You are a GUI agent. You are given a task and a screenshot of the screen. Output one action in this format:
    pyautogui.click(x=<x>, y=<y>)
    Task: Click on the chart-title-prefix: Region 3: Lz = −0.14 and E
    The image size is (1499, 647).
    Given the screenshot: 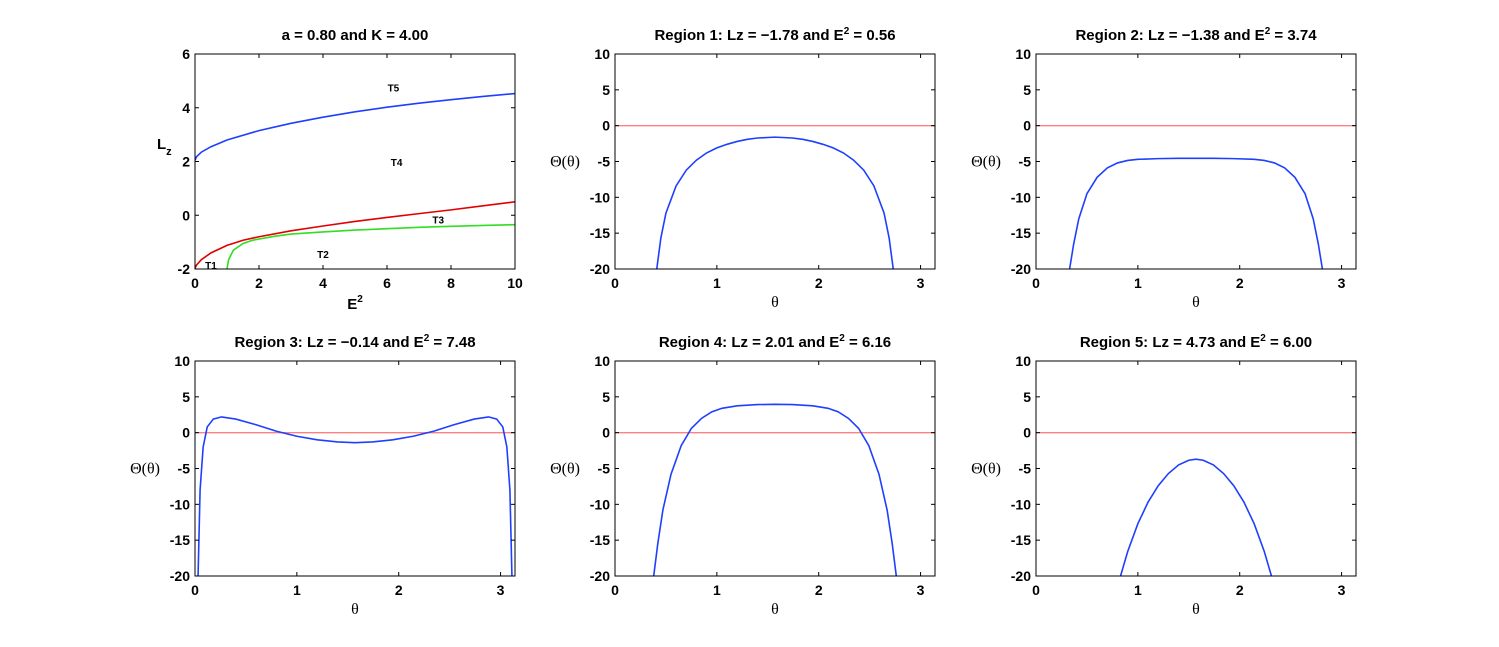 What is the action you would take?
    pyautogui.click(x=328, y=342)
    